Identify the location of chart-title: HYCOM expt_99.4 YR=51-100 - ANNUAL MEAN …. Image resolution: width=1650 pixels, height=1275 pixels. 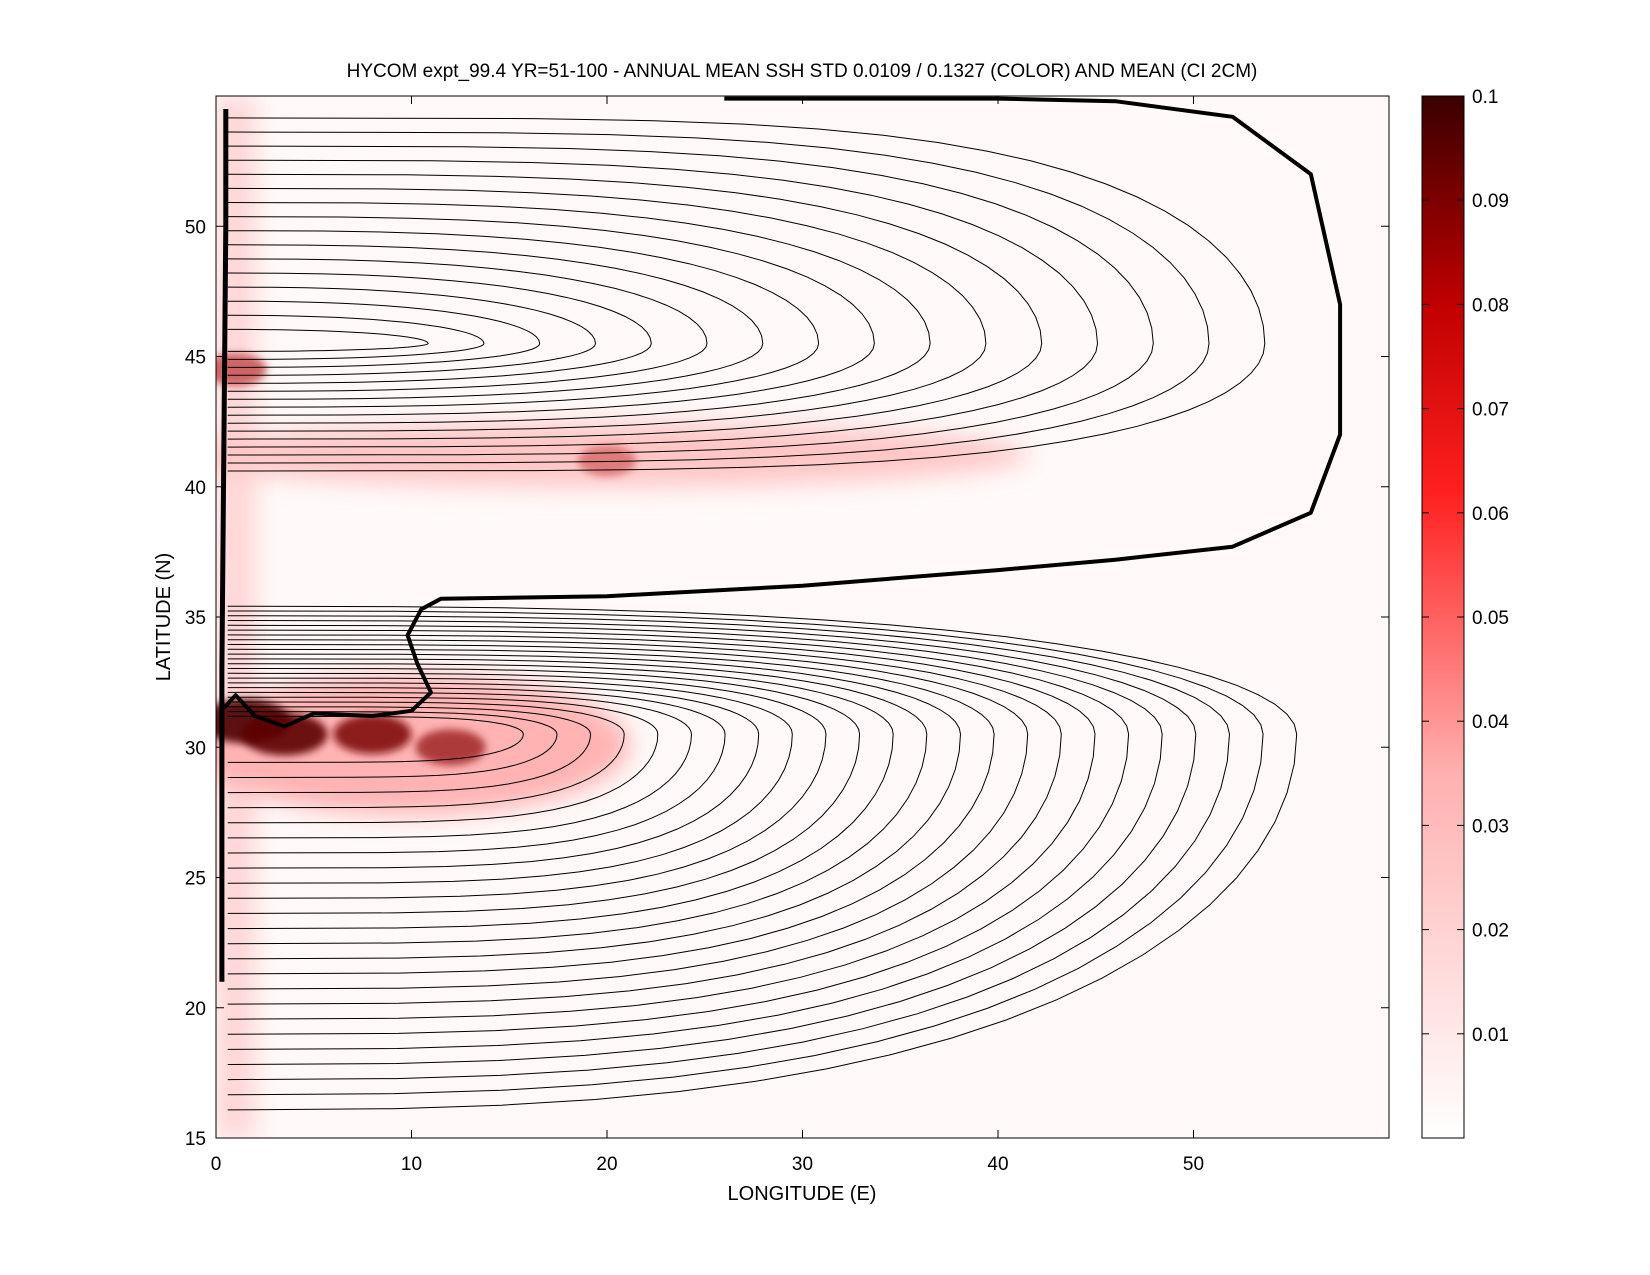
(802, 71).